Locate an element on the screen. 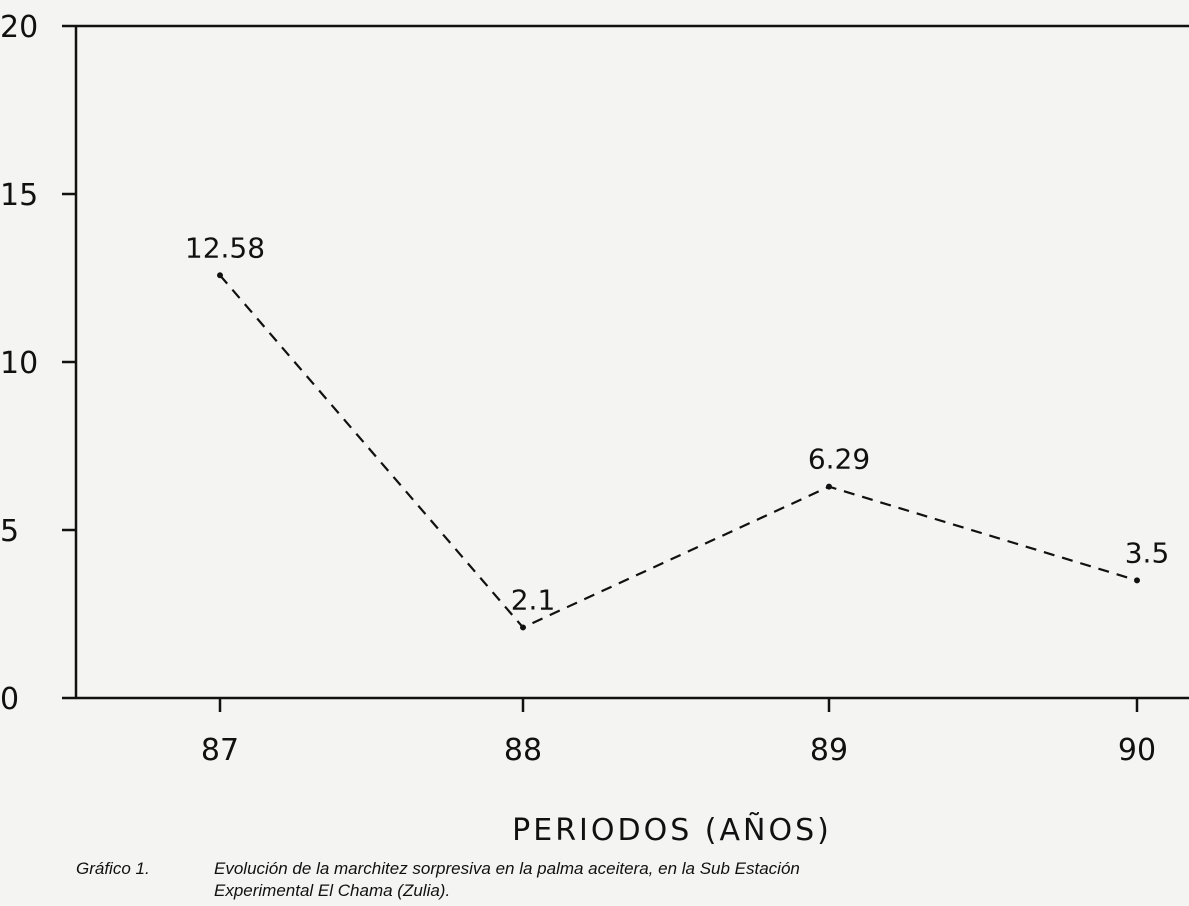 The height and width of the screenshot is (906, 1189). y-tick-label: 15 is located at coordinates (19, 195).